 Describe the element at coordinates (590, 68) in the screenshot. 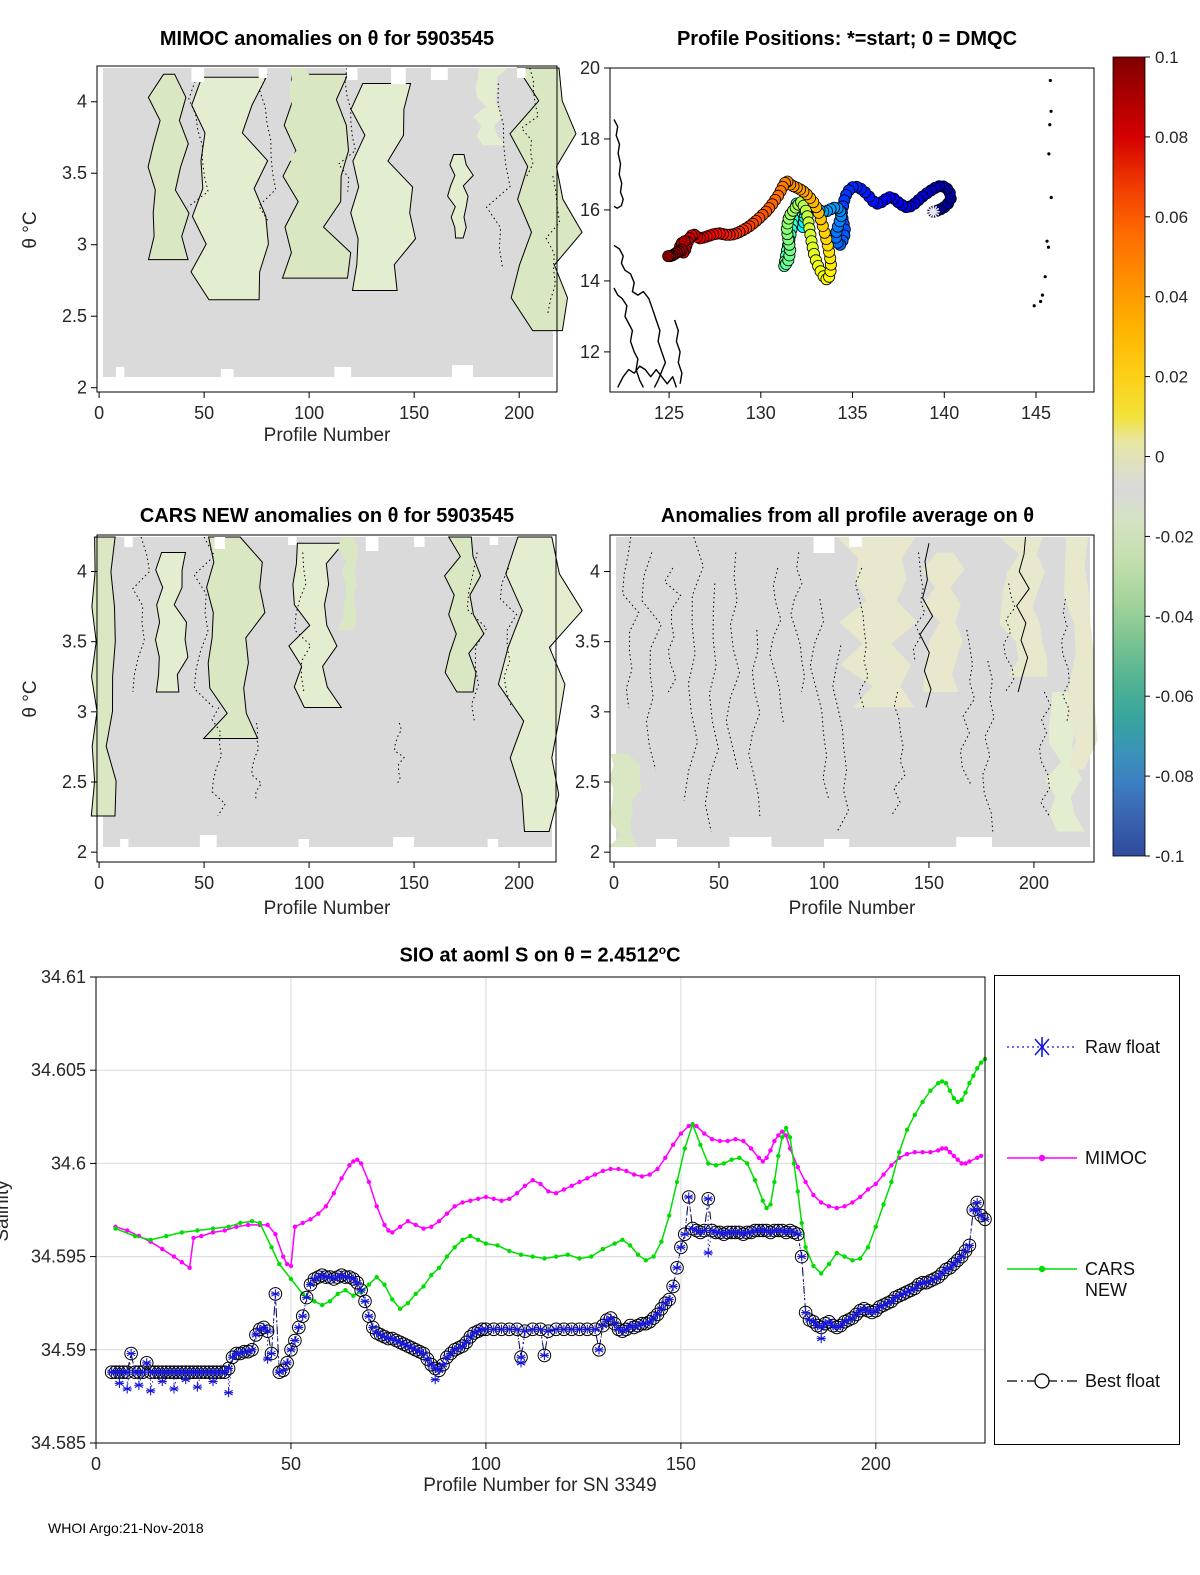

I see `y-tick-label: 20` at that location.